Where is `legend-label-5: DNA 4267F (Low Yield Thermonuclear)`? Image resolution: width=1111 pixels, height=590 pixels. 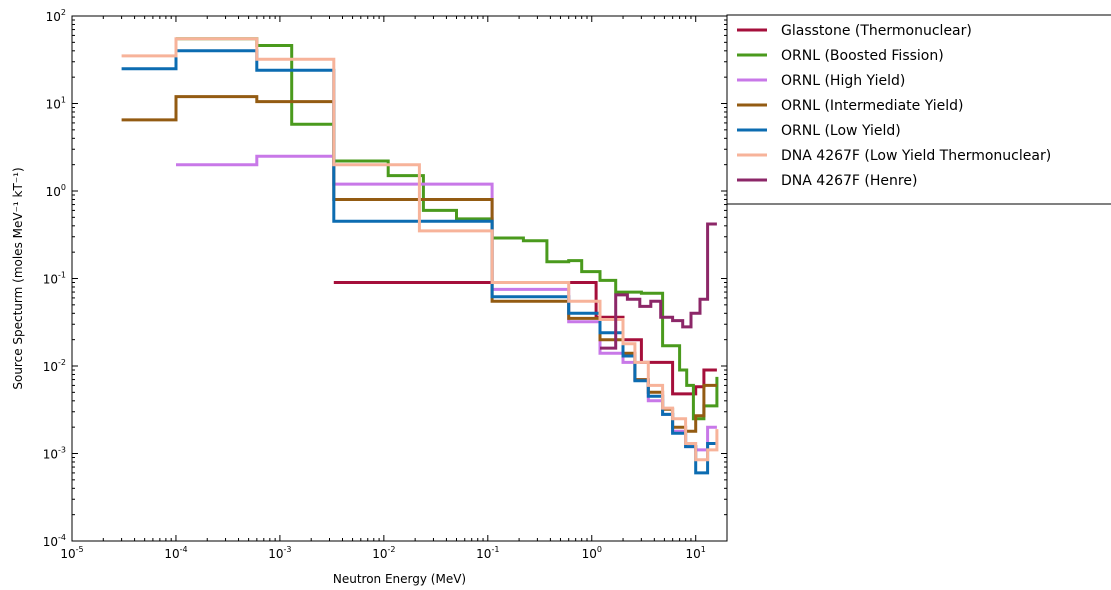 legend-label-5: DNA 4267F (Low Yield Thermonuclear) is located at coordinates (916, 156).